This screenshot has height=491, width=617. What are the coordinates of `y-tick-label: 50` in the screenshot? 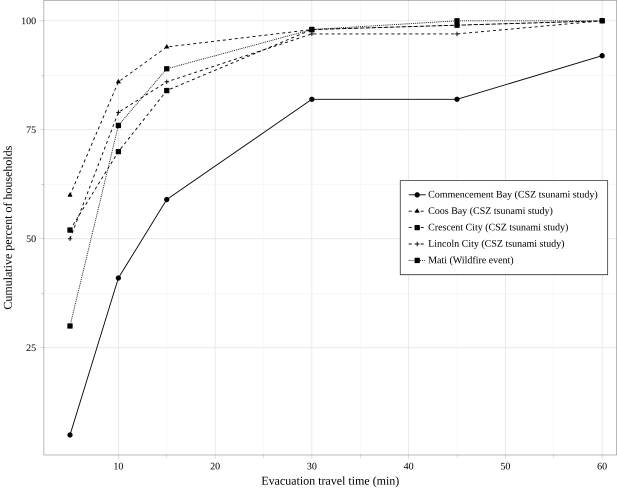 It's located at (31, 239).